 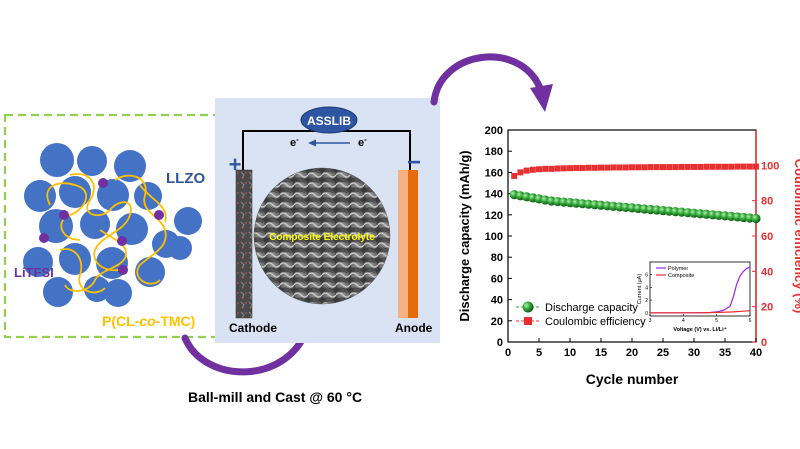 I want to click on y-tick-label: 200, so click(x=494, y=131).